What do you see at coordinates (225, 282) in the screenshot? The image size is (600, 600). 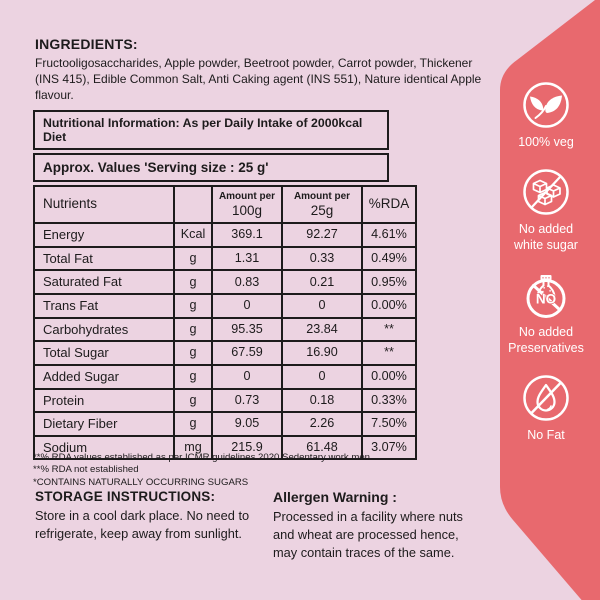 I see `table-row: Saturated Fat g 0.83 0.21 0.95%` at bounding box center [225, 282].